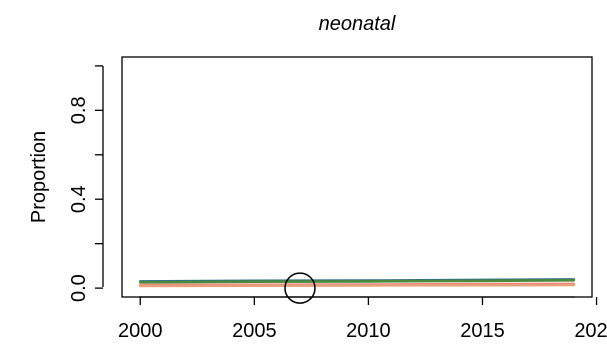 The height and width of the screenshot is (356, 607). Describe the element at coordinates (254, 331) in the screenshot. I see `x-tick-label: 2005` at that location.